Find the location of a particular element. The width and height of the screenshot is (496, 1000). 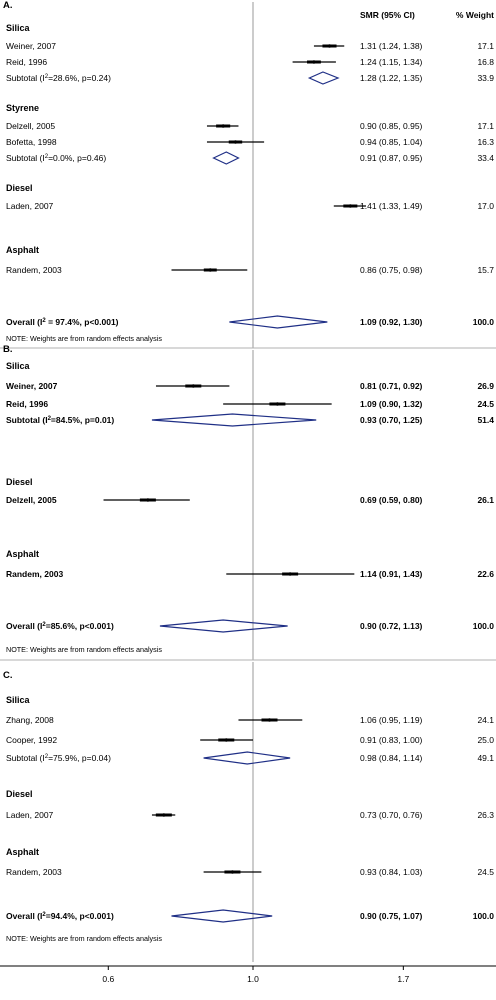

subtotal-label: Subtotal (I2=28.6%, p=0.24) is located at coordinates (58, 78).